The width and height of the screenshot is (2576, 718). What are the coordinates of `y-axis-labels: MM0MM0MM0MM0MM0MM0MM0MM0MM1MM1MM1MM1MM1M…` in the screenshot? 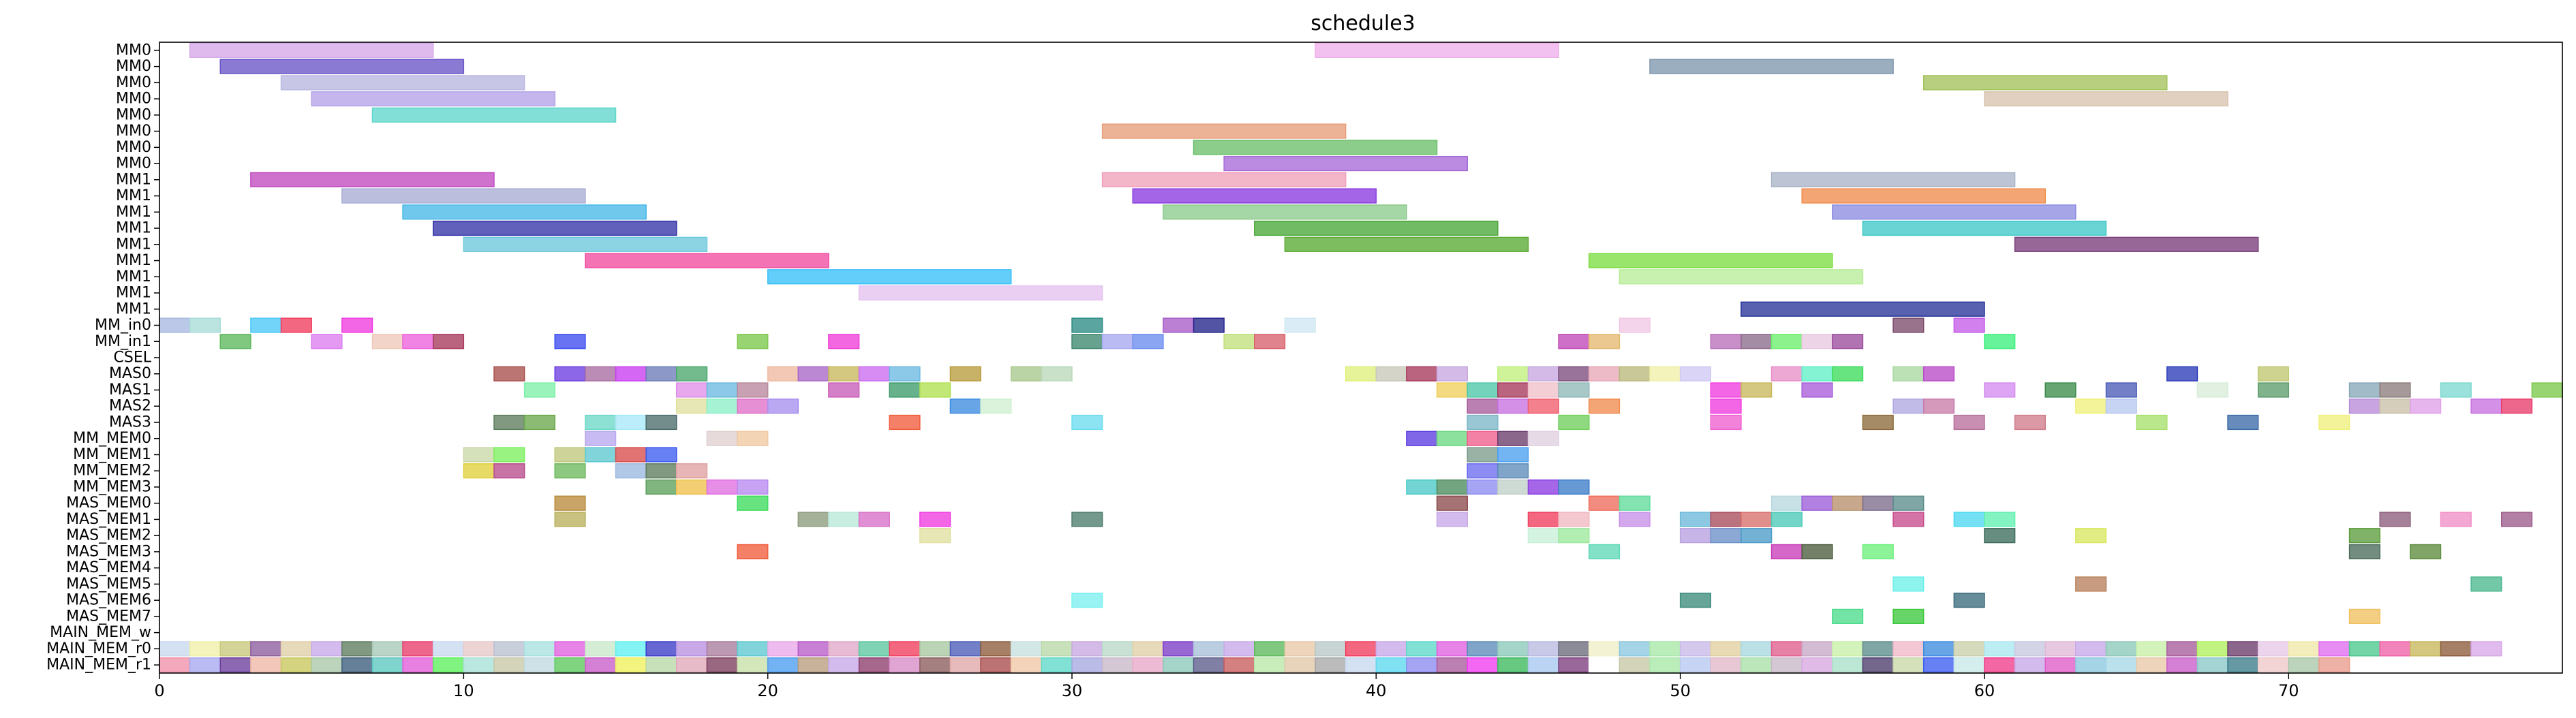 It's located at (102, 358).